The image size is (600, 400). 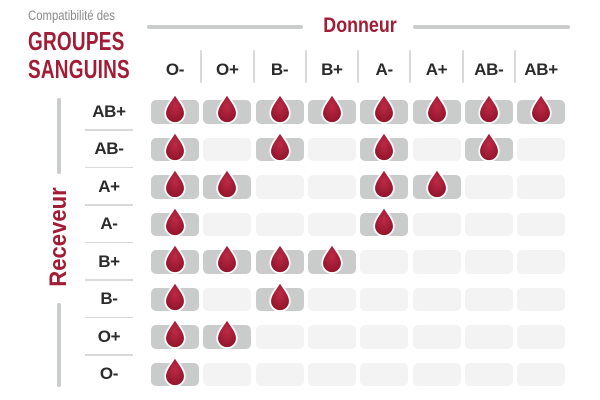 I want to click on donor-header: O+, so click(x=227, y=69).